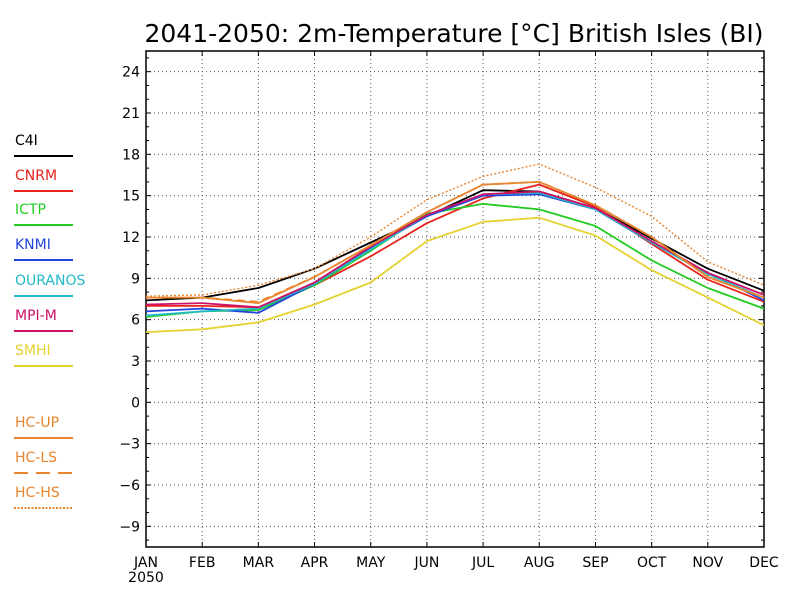 Image resolution: width=800 pixels, height=600 pixels. Describe the element at coordinates (202, 563) in the screenshot. I see `x-tick-label: FEB` at that location.